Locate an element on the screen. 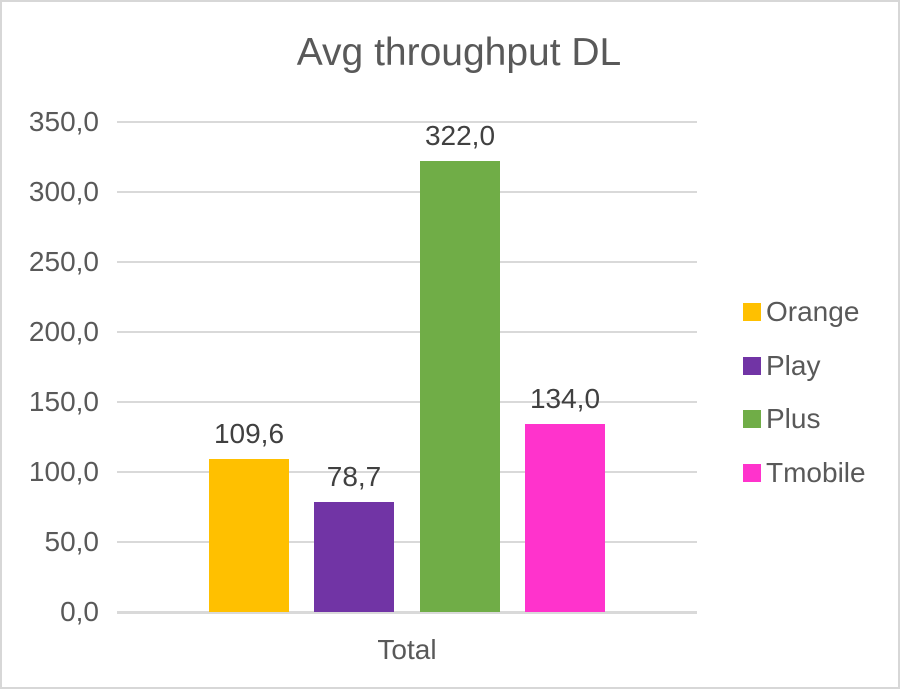  legend-swatch-play is located at coordinates (752, 365).